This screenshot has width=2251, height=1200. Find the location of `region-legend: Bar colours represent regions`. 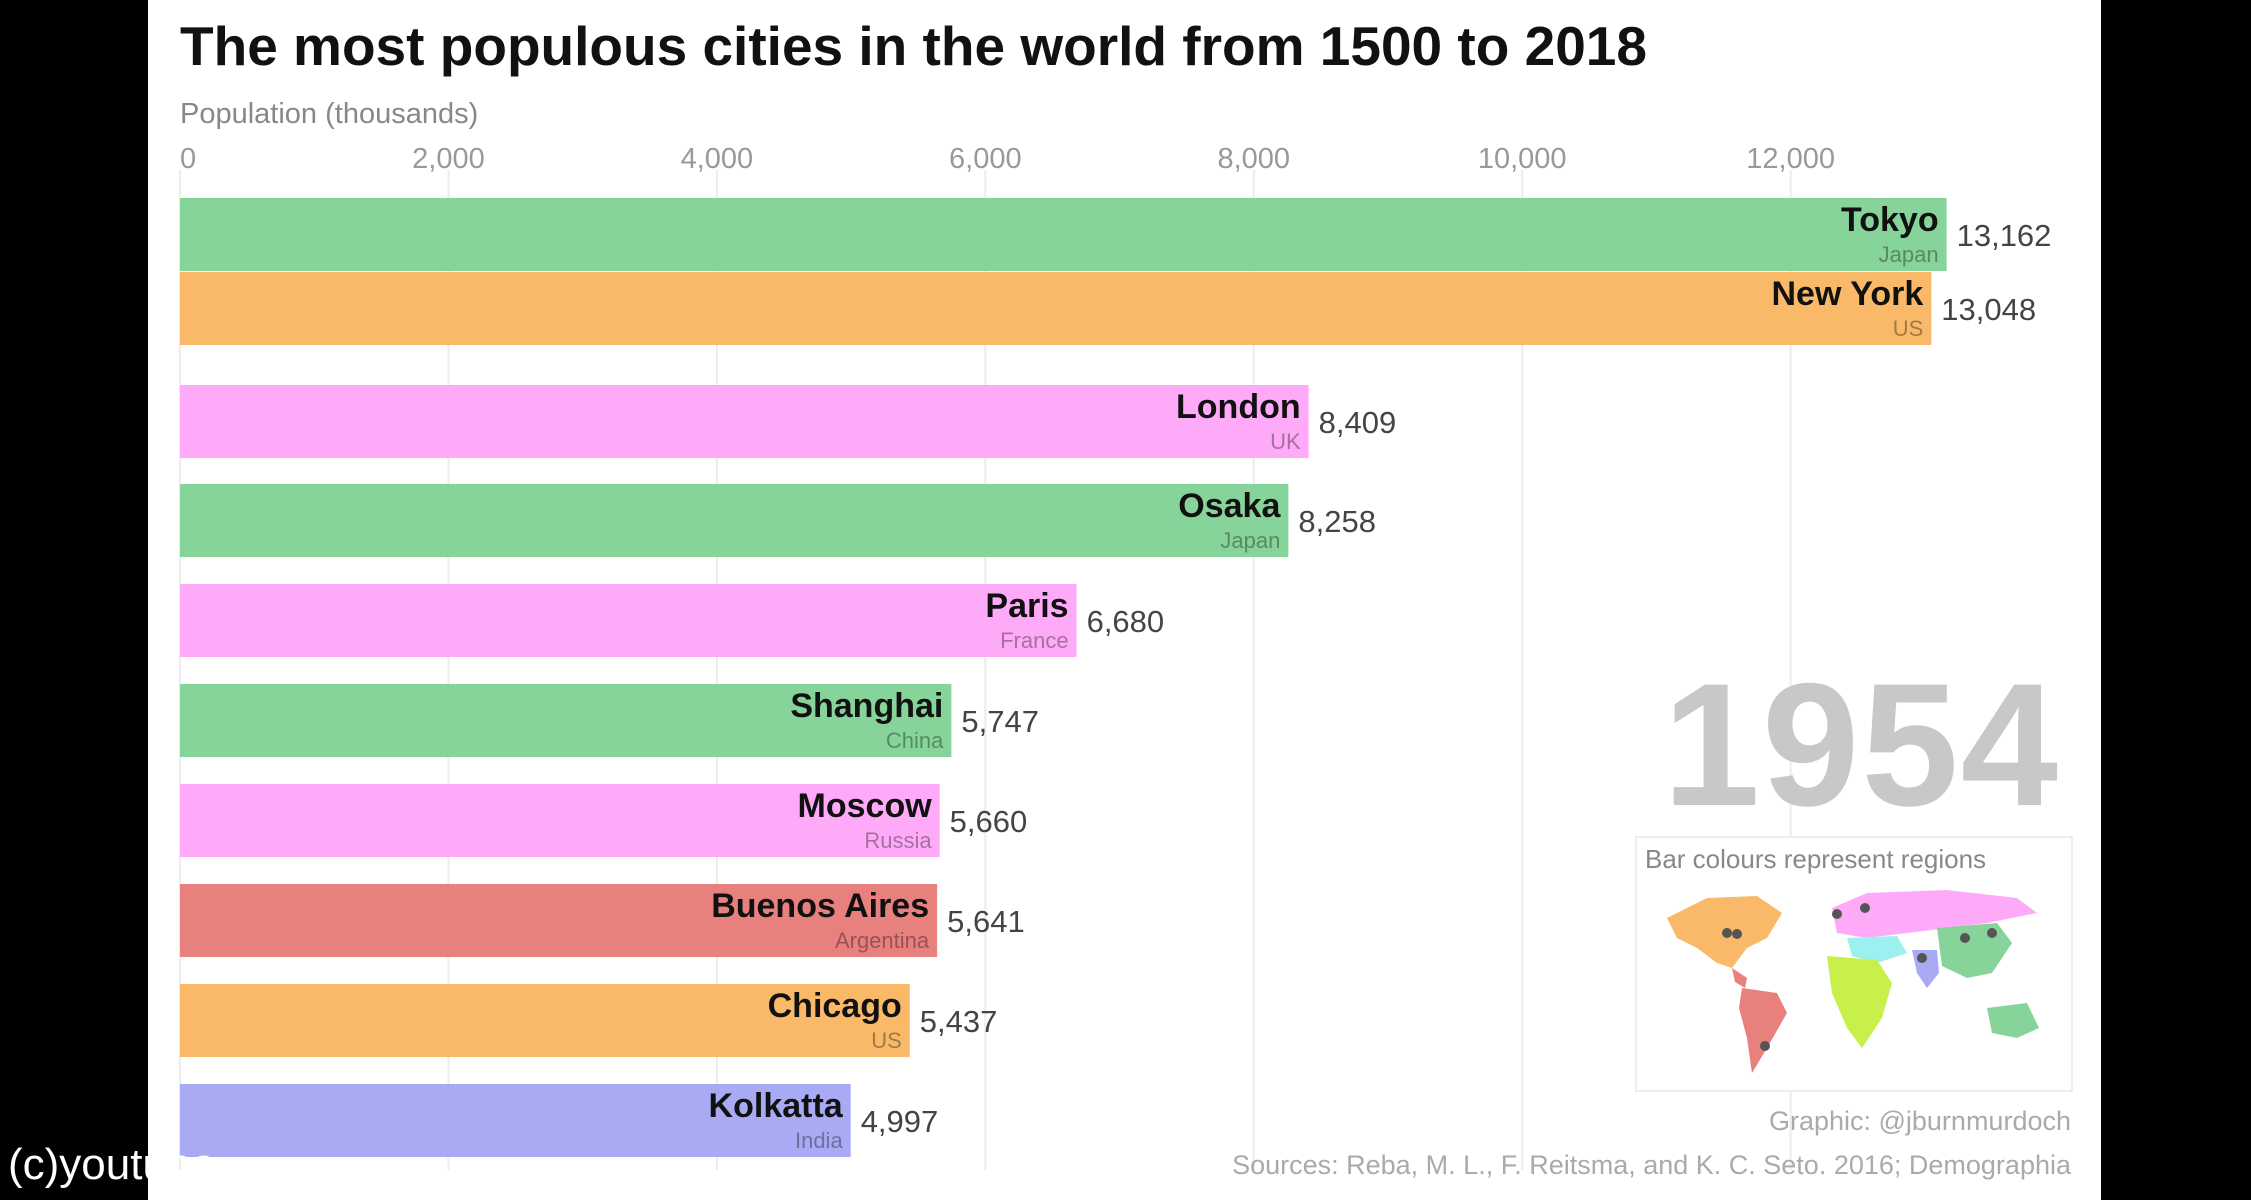

region-legend: Bar colours represent regions is located at coordinates (1854, 964).